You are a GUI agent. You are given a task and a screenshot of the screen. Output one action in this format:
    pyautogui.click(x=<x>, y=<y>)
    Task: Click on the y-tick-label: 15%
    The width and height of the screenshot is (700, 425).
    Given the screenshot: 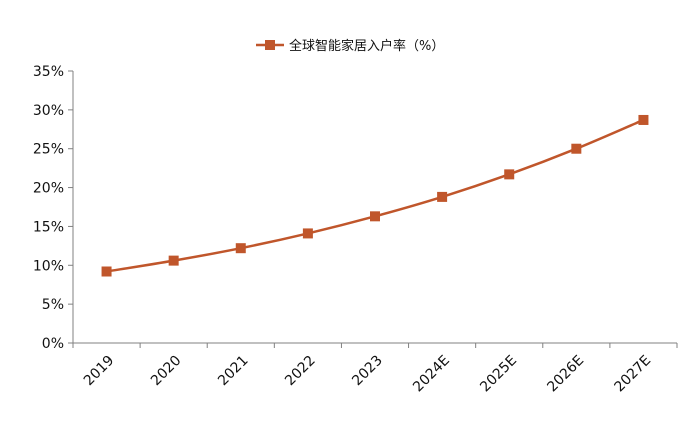 What is the action you would take?
    pyautogui.click(x=48, y=227)
    